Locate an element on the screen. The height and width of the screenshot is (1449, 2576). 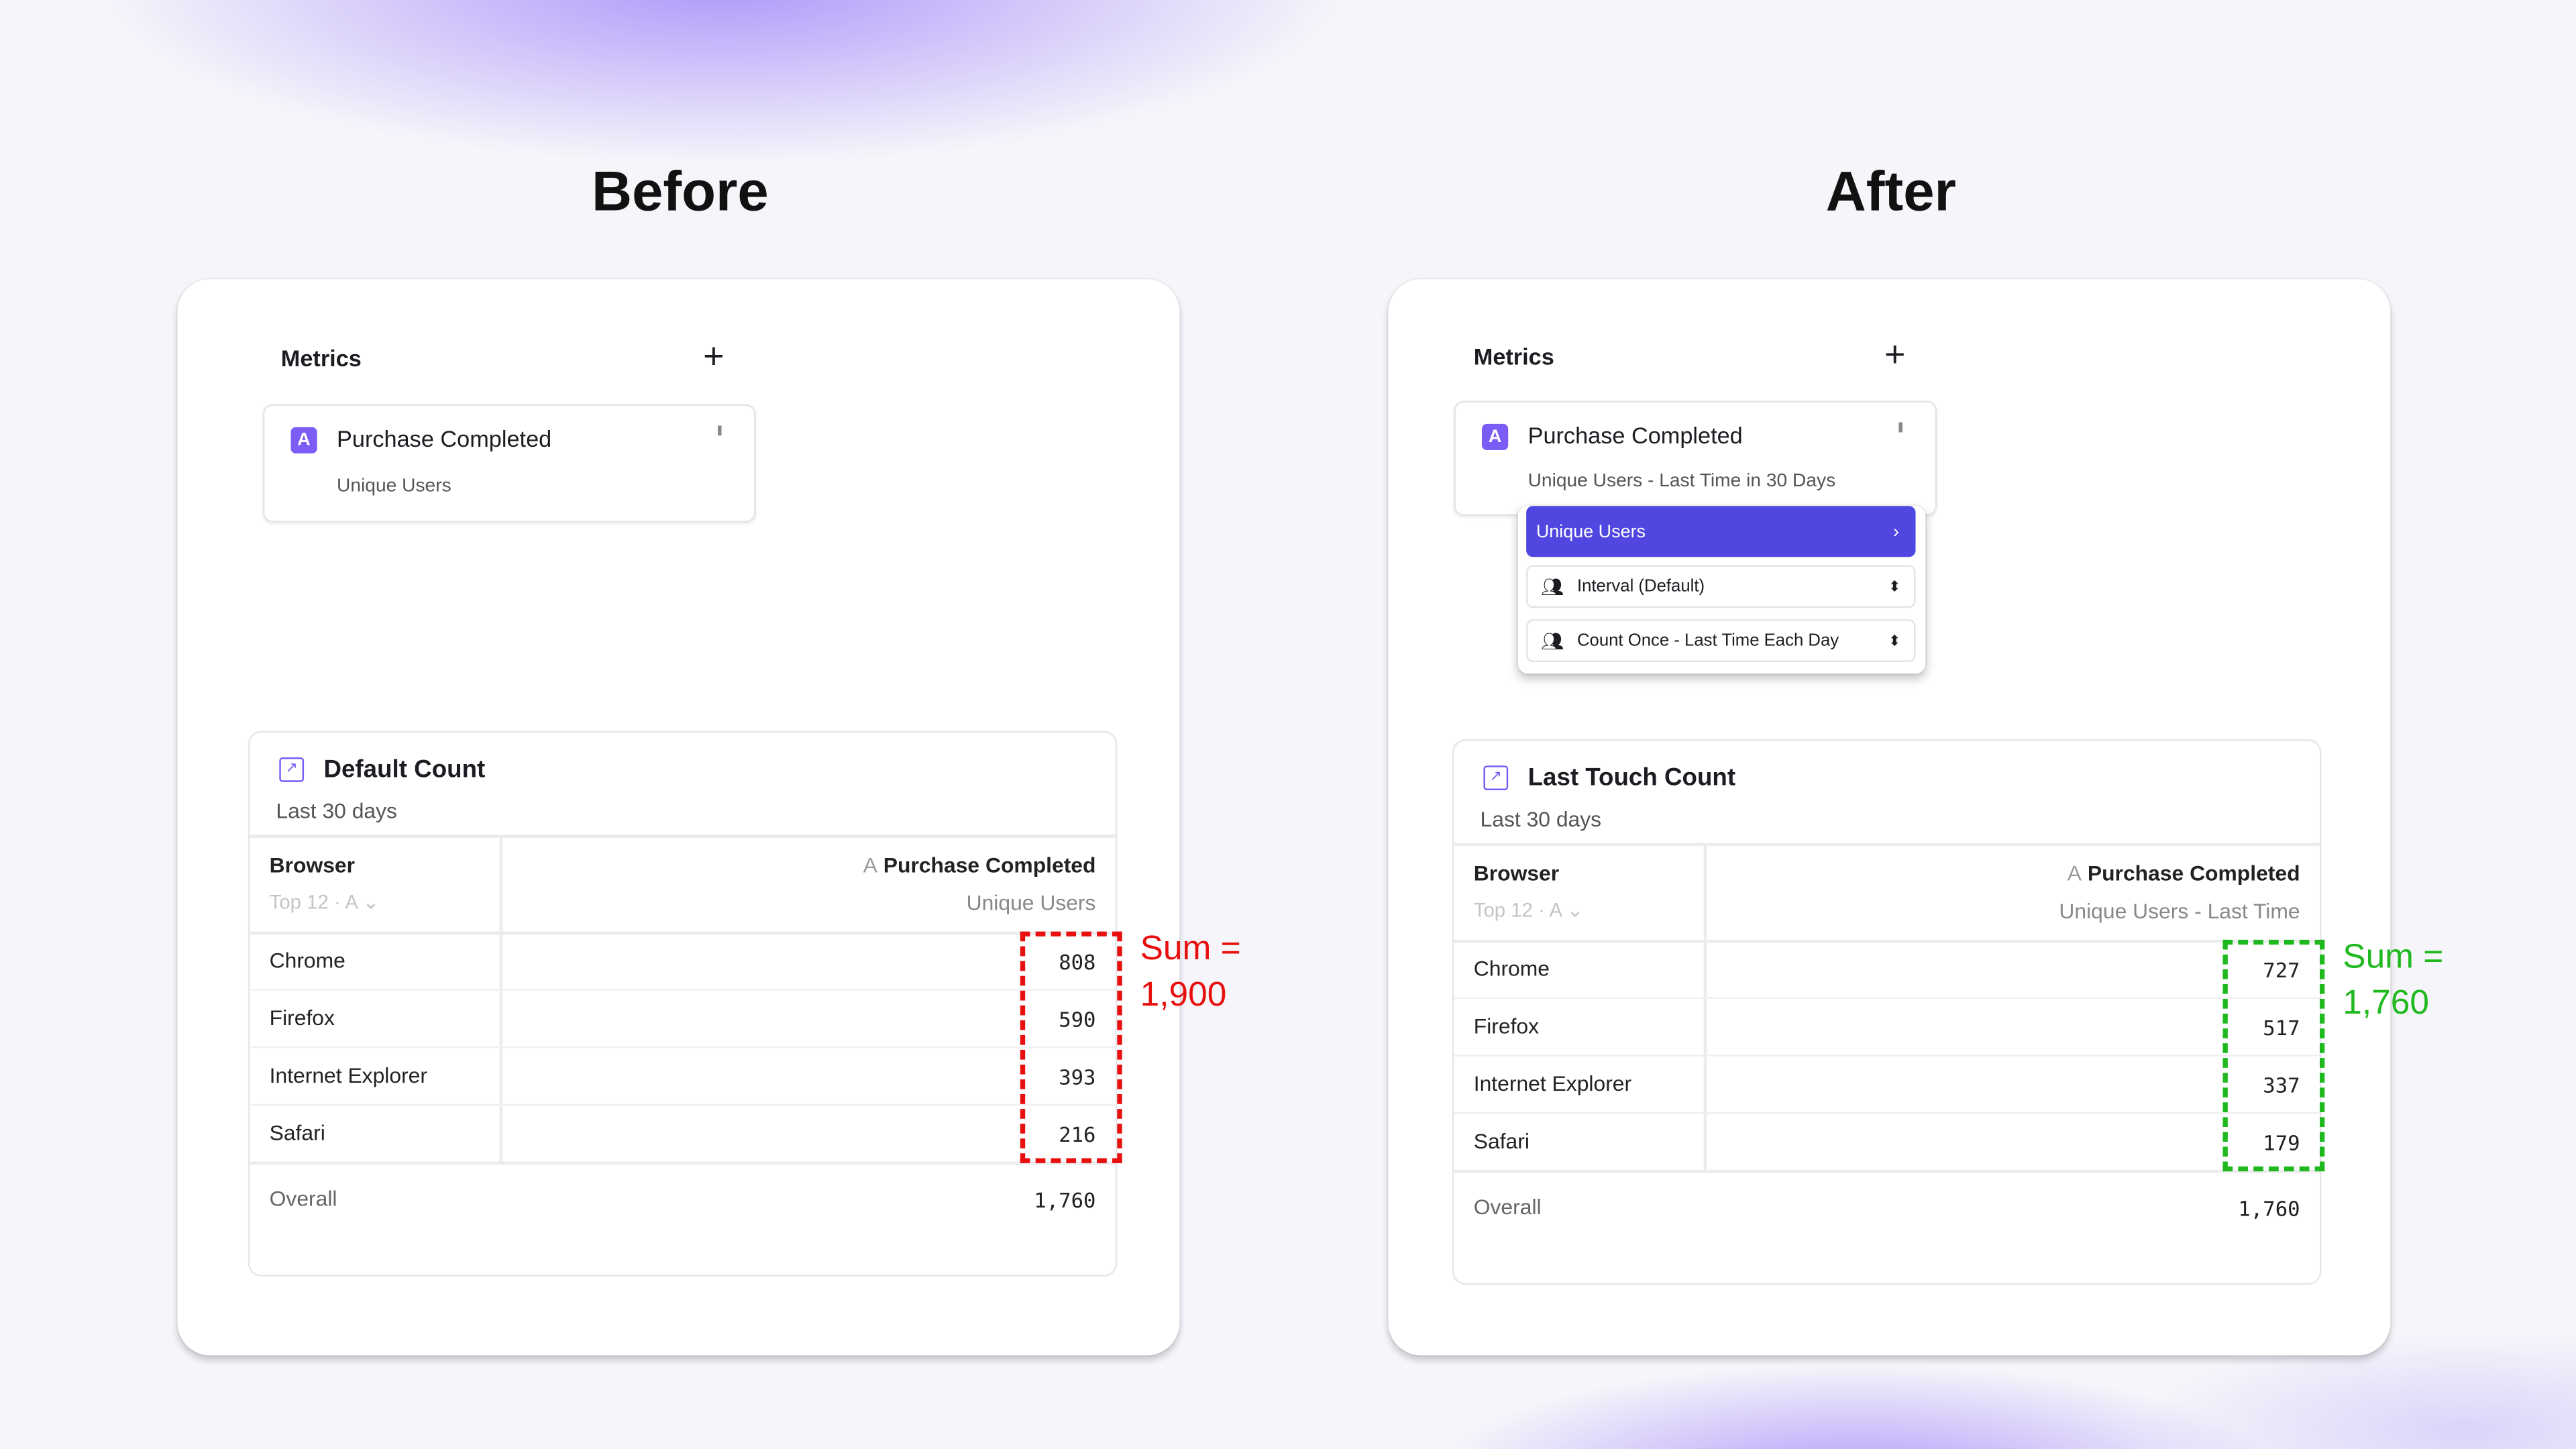
row-value: 727 is located at coordinates (2281, 970).